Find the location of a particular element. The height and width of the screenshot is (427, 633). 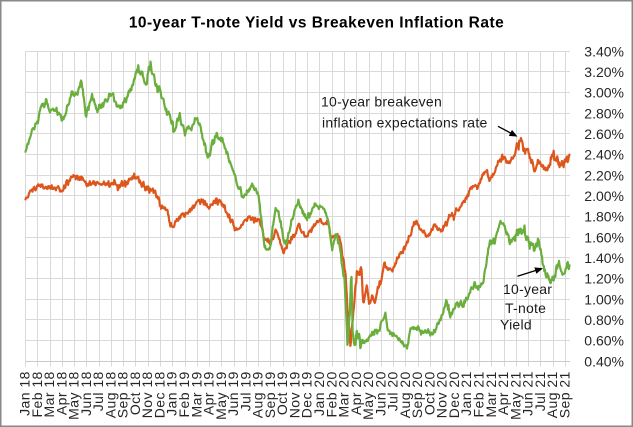

svg-text: Dec 20 is located at coordinates (454, 394).